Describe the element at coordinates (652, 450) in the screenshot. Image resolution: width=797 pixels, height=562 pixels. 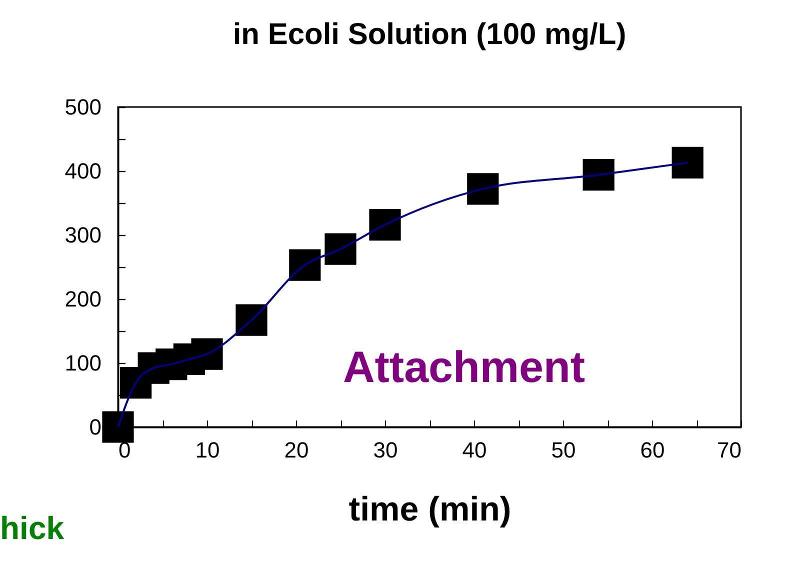
I see `x-tick-label: 60` at that location.